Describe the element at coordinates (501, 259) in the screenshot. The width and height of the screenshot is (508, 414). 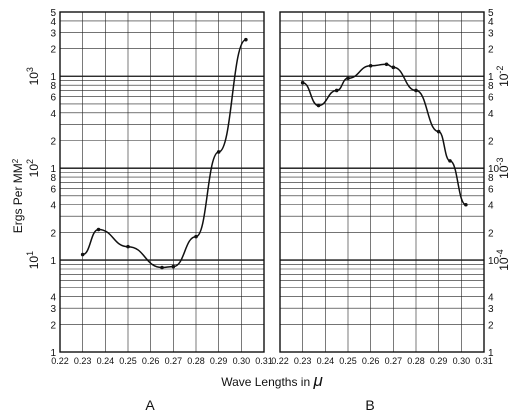
I see `y-decade-label: 10-4` at that location.